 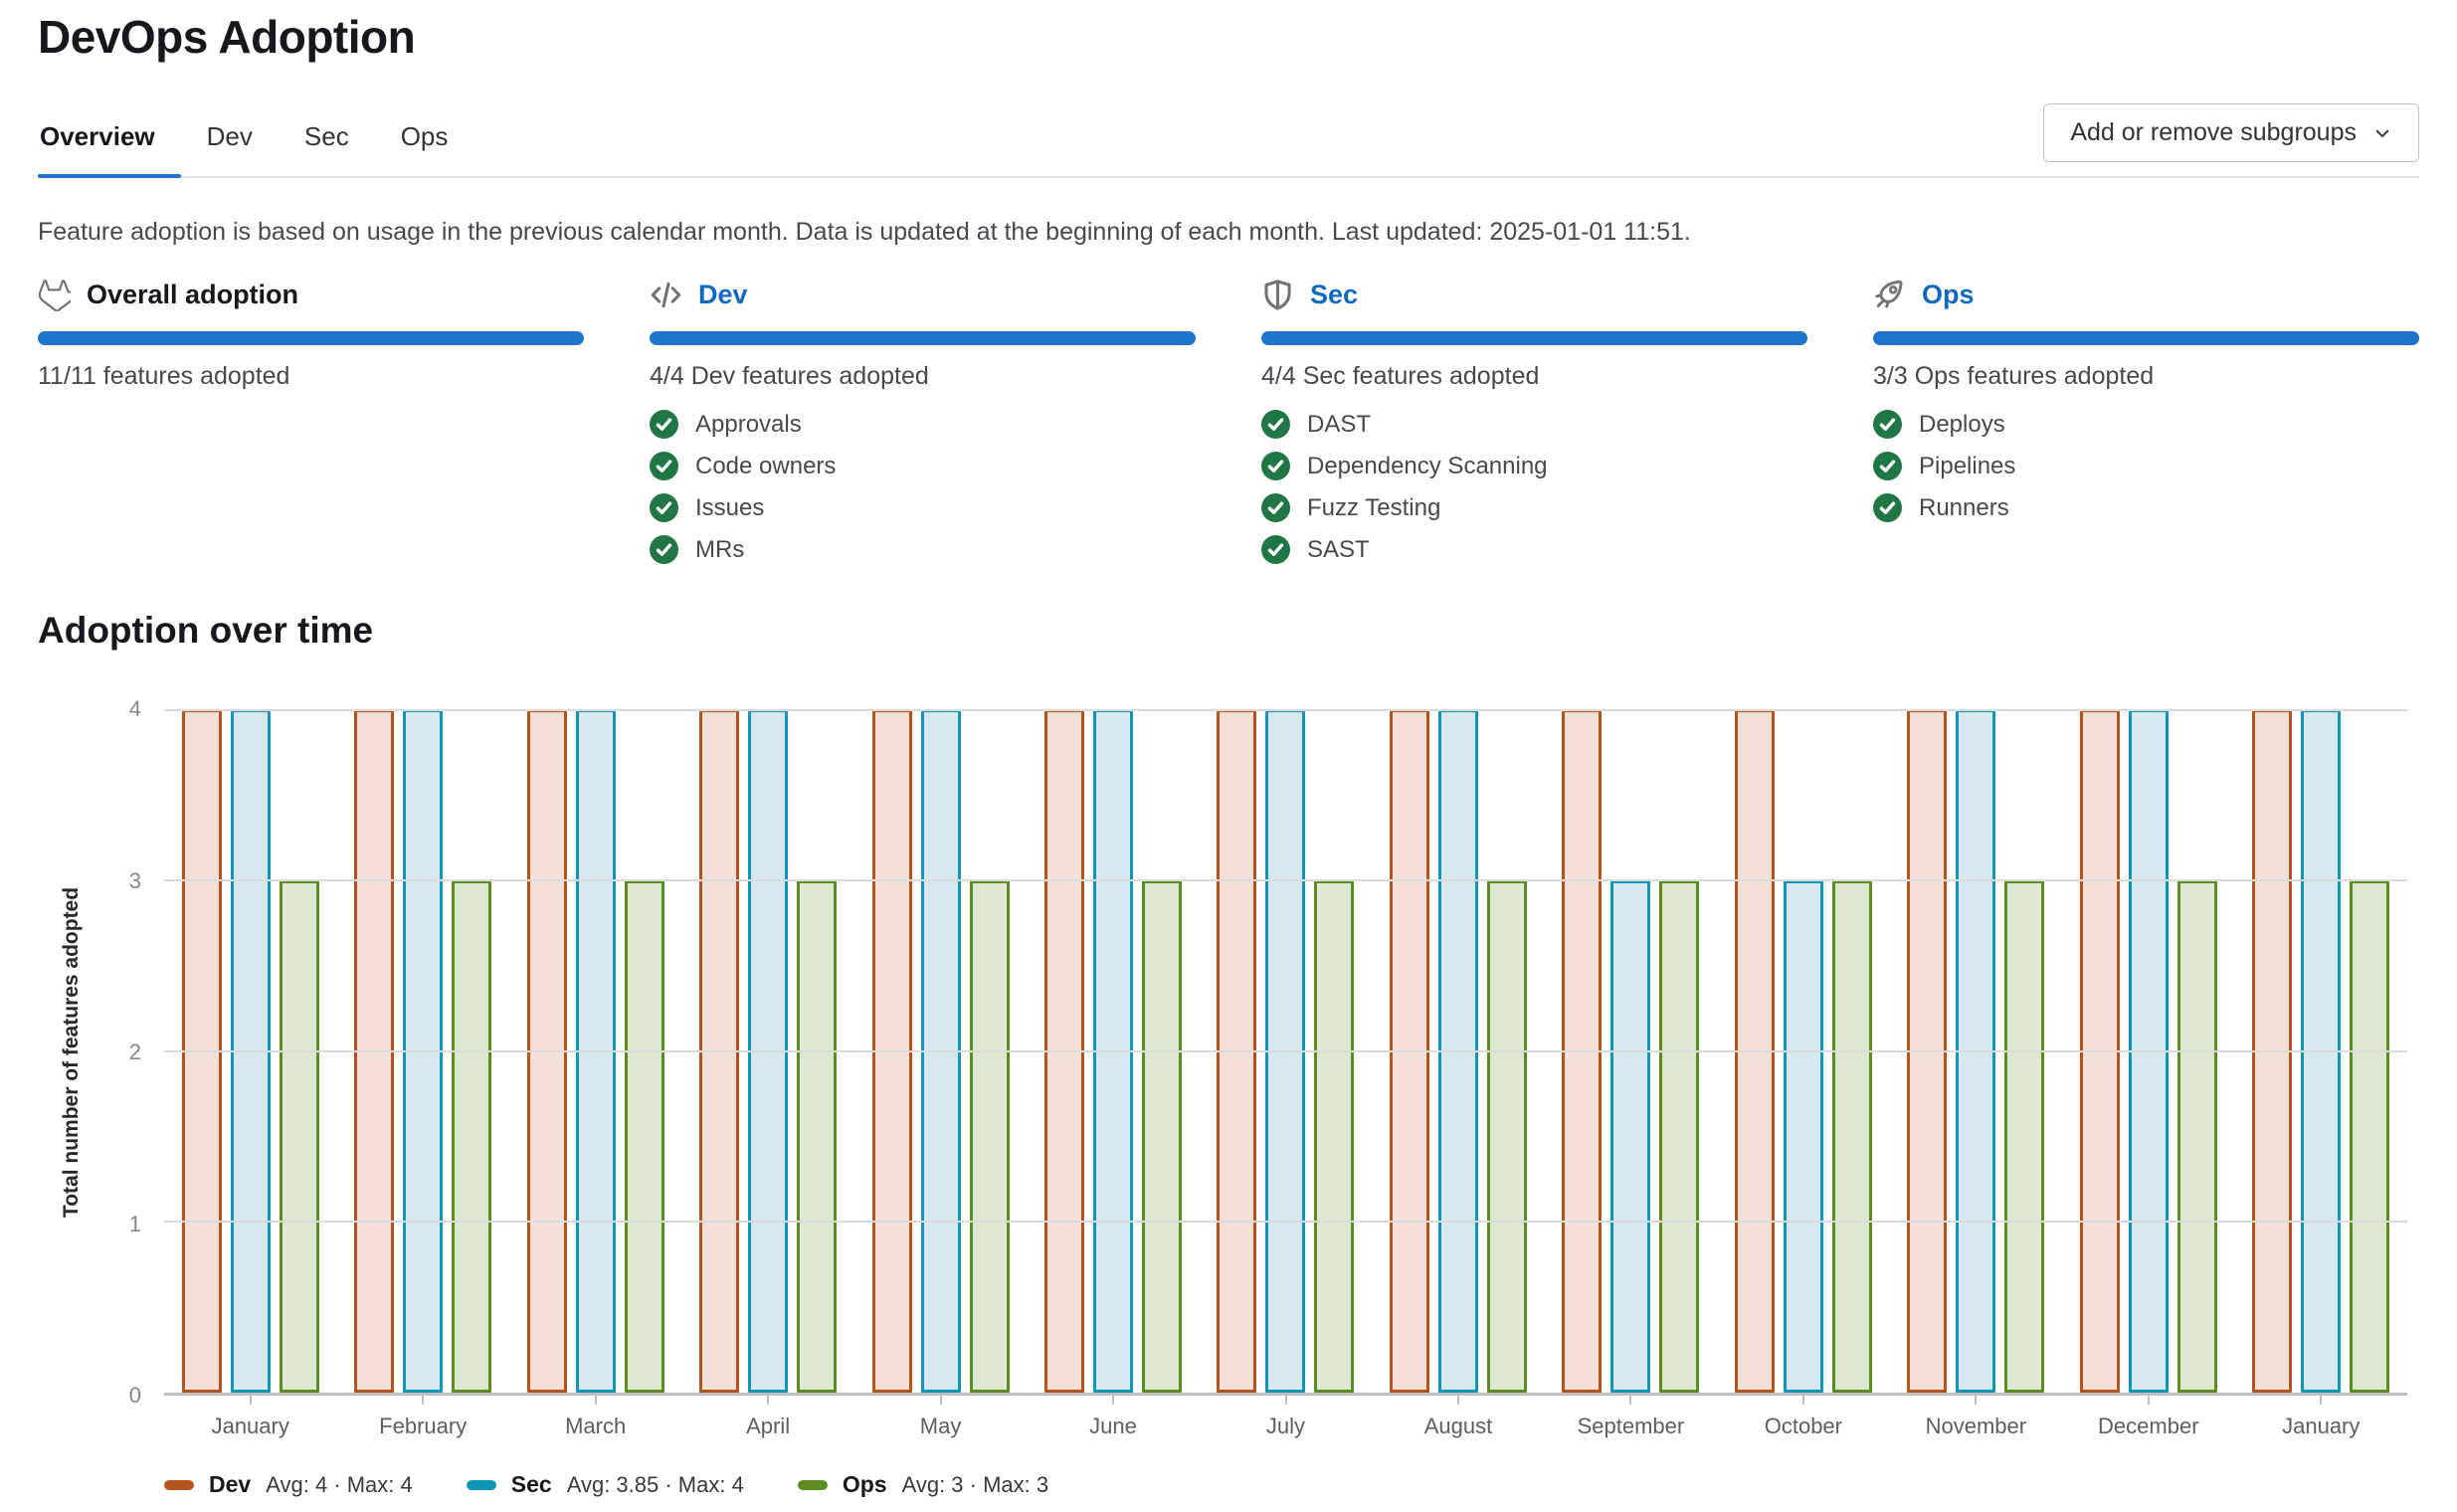 I want to click on legend-series-stats: Avg: 3.85 · Max: 4, so click(x=655, y=1484).